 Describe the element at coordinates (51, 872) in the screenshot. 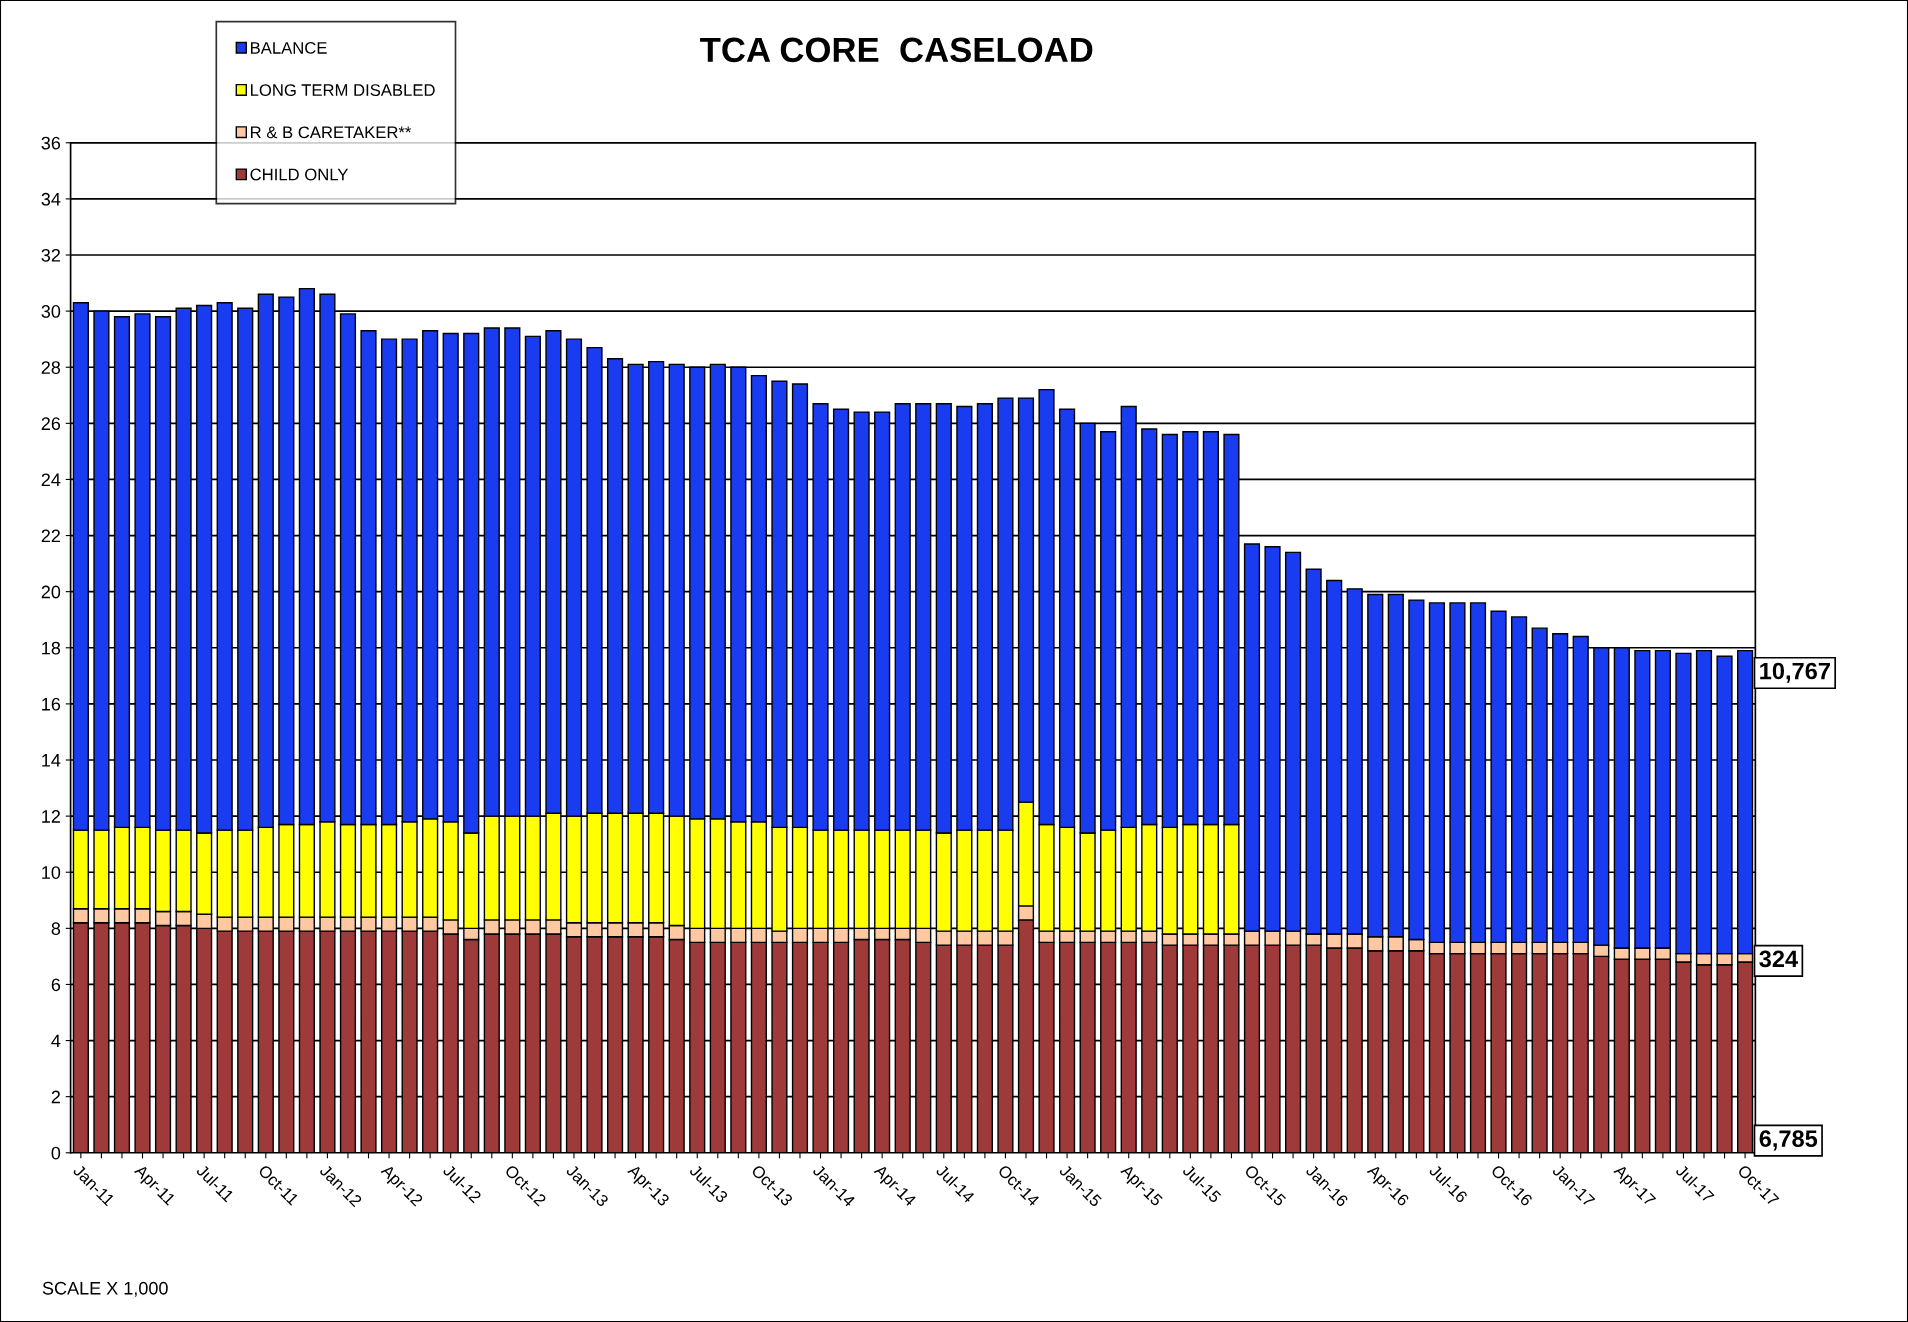

I see `y-tick-label: 10` at that location.